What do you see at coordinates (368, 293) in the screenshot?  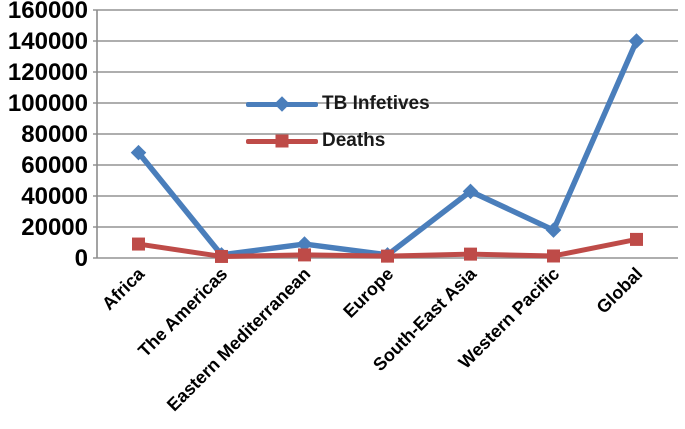 I see `x-category-label-europe: Europe` at bounding box center [368, 293].